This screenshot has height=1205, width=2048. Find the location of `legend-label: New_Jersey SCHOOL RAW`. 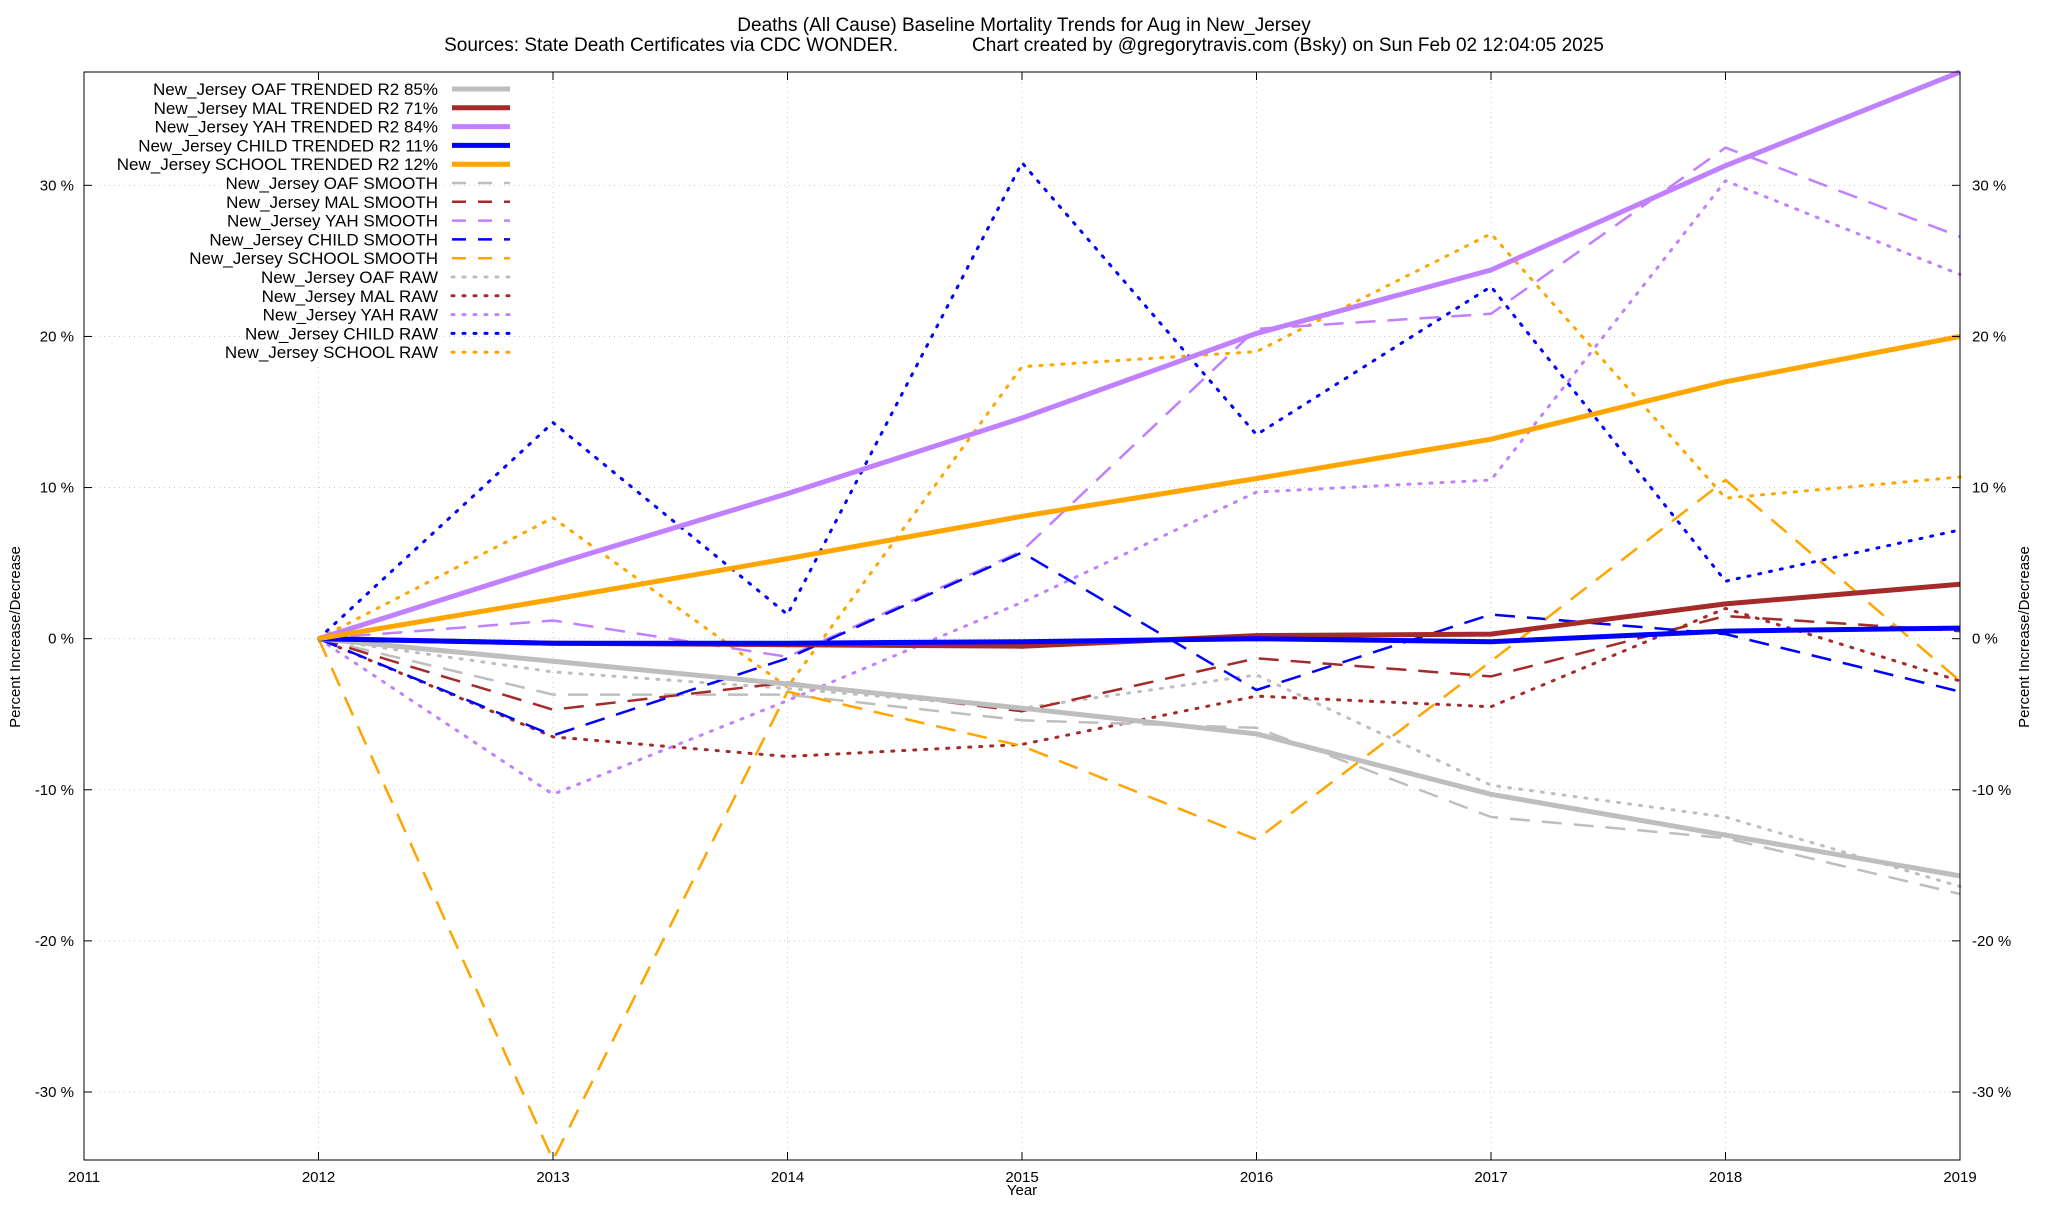

legend-label: New_Jersey SCHOOL RAW is located at coordinates (331, 352).